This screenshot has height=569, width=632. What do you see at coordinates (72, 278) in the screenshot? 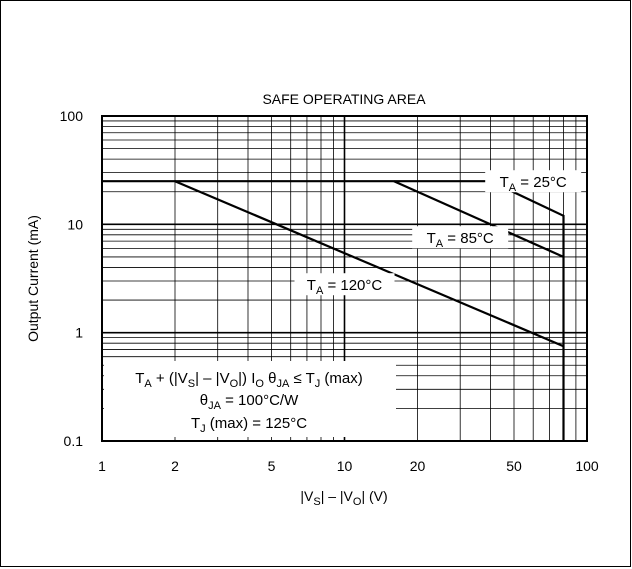
I see `y-tick-labels: 0.1 1 10 100` at bounding box center [72, 278].